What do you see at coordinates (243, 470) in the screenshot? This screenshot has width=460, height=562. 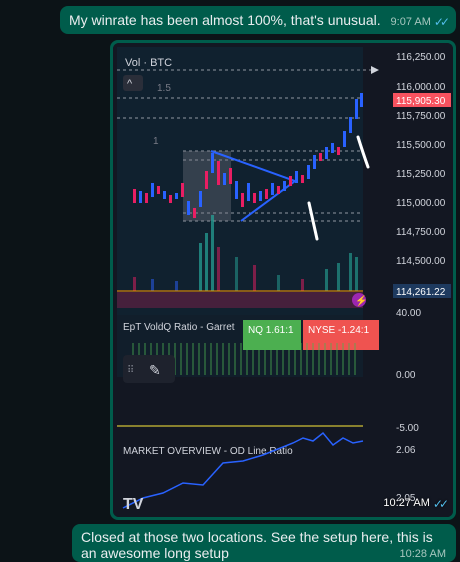 I see `od-line-ratio` at bounding box center [243, 470].